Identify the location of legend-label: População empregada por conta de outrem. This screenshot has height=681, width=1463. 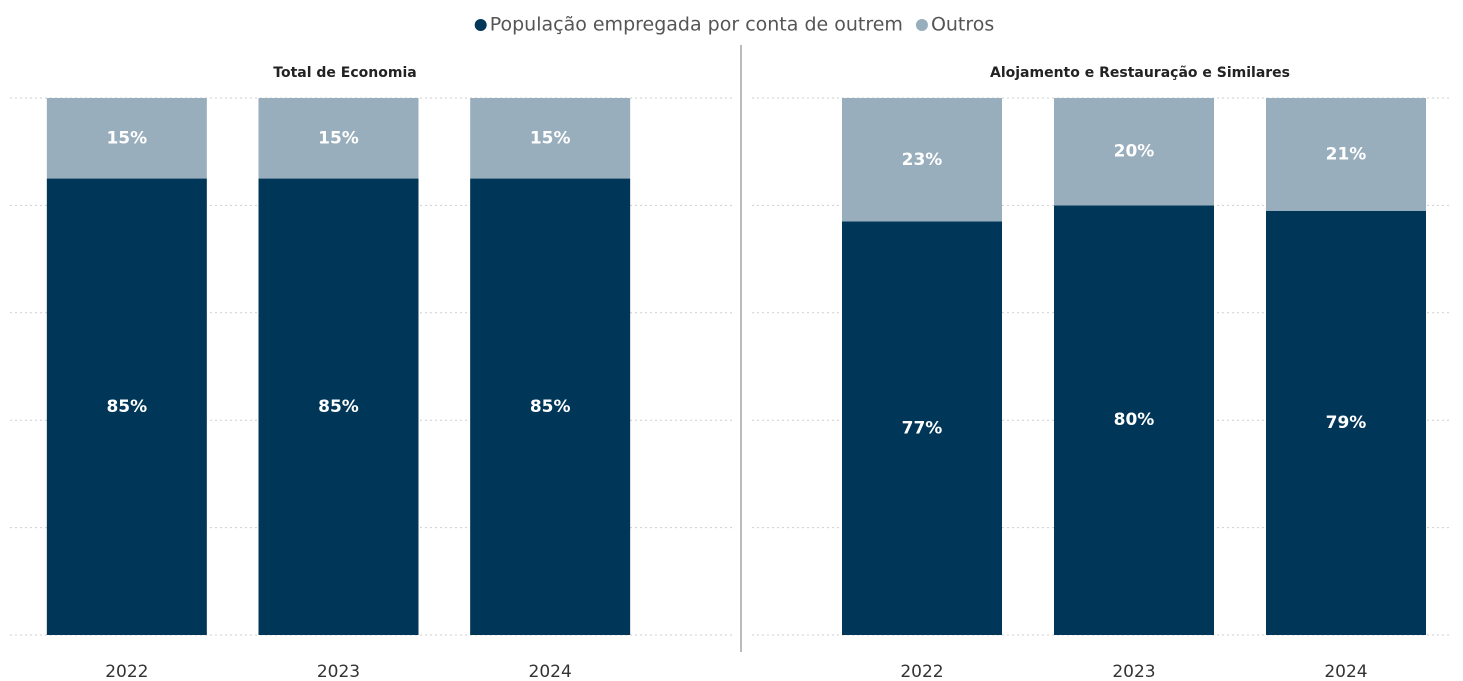
(696, 25).